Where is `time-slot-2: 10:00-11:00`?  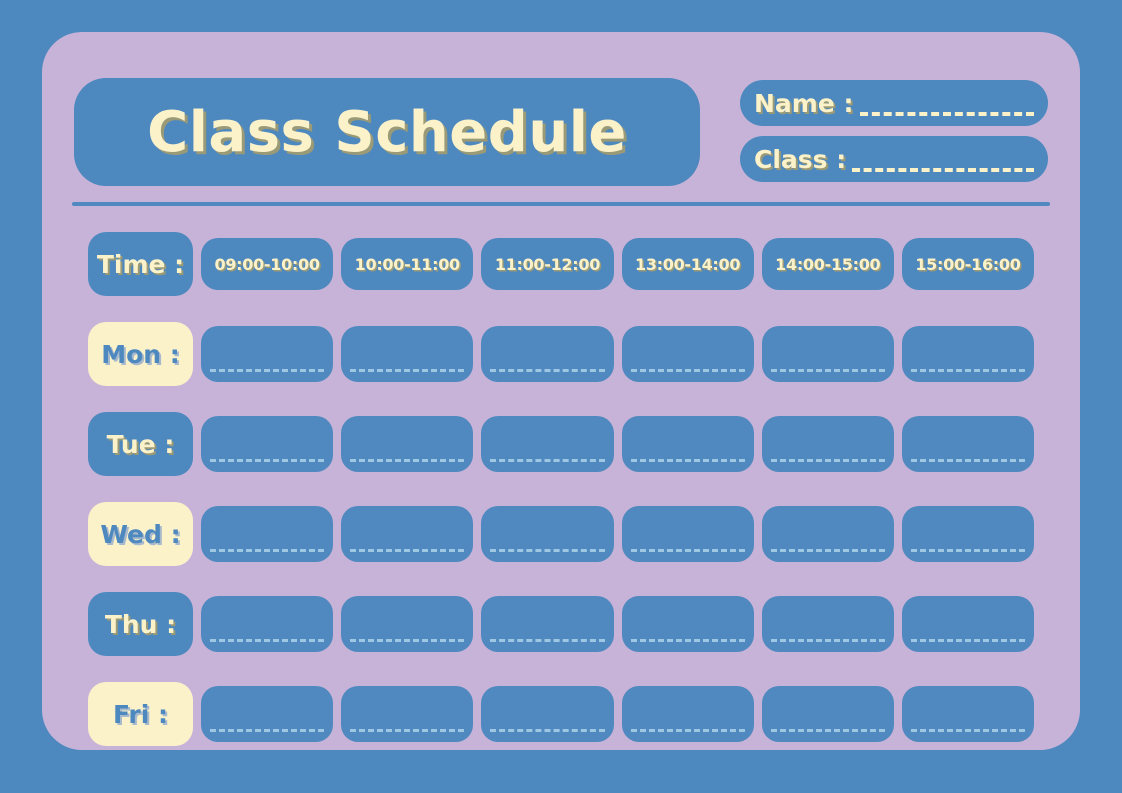 time-slot-2: 10:00-11:00 is located at coordinates (407, 264).